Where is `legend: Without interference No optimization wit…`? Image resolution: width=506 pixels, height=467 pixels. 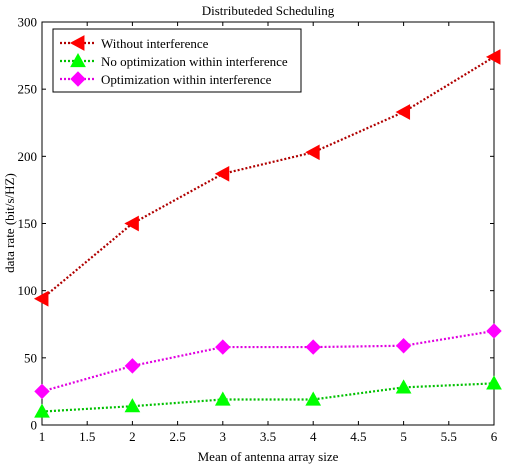 legend: Without interference No optimization wit… is located at coordinates (177, 60).